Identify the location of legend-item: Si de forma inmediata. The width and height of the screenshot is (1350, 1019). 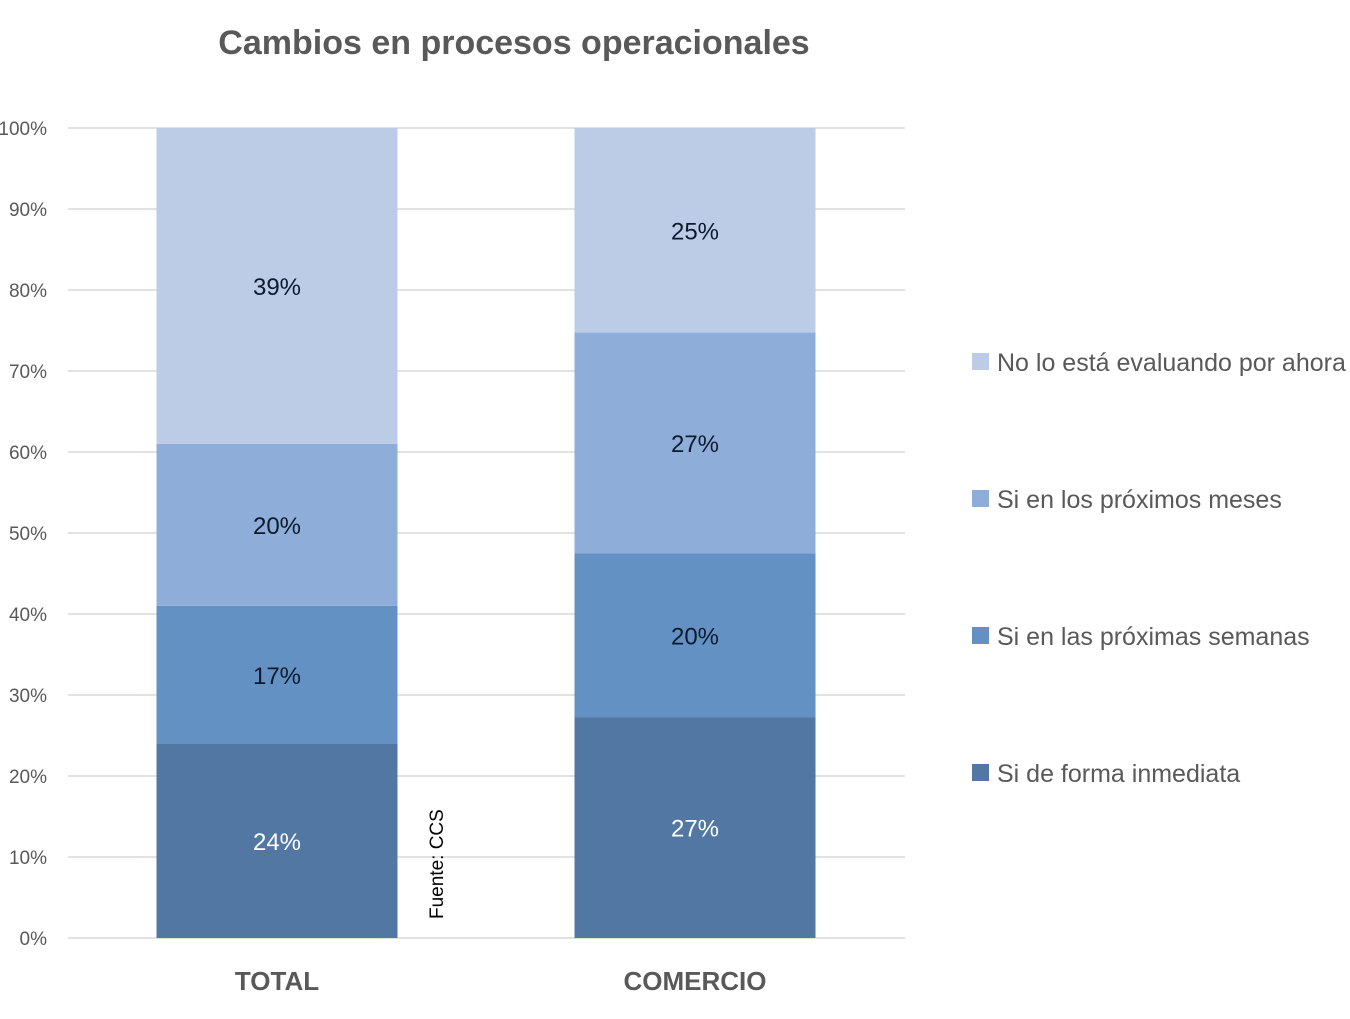
(1106, 774).